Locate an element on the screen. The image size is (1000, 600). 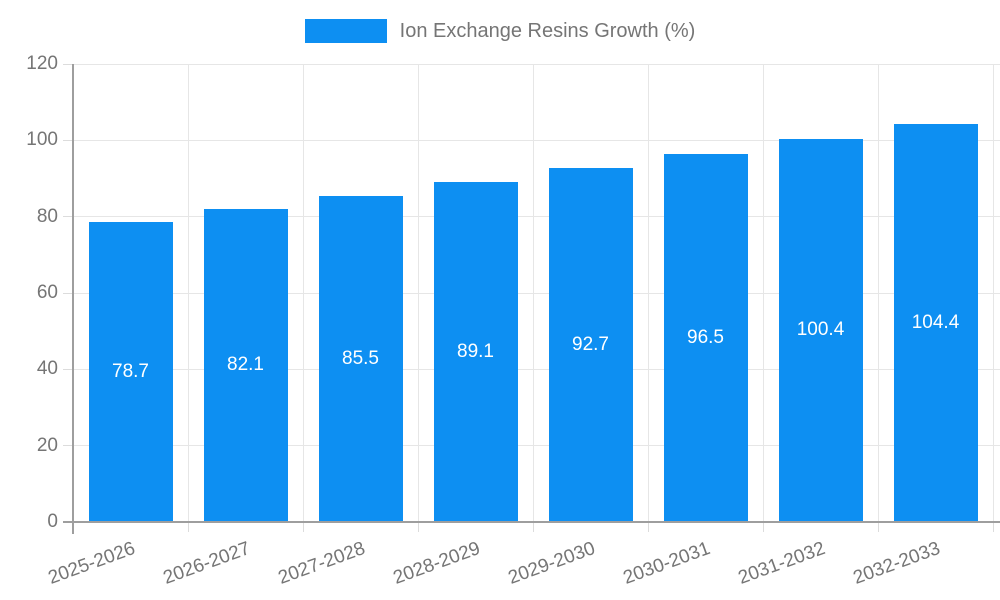
bar: 104.4 is located at coordinates (935, 322).